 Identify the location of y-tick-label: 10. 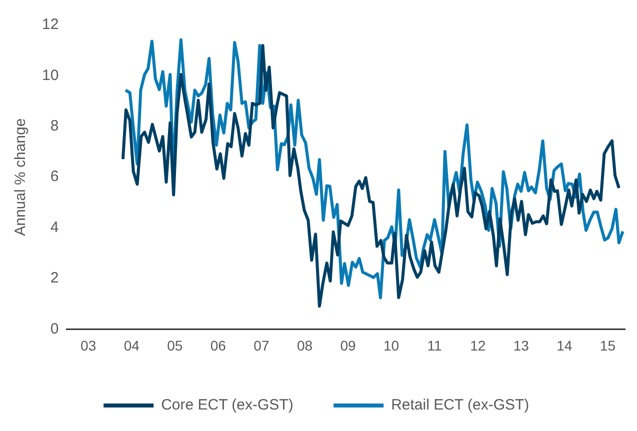
(50, 75).